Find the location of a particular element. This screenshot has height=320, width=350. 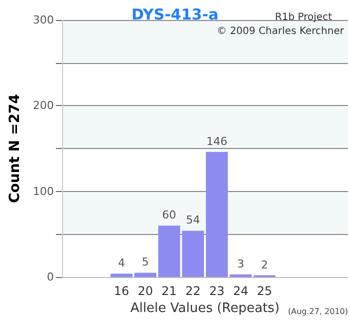

annotation: © 2009 Charles Kerchner is located at coordinates (280, 31).